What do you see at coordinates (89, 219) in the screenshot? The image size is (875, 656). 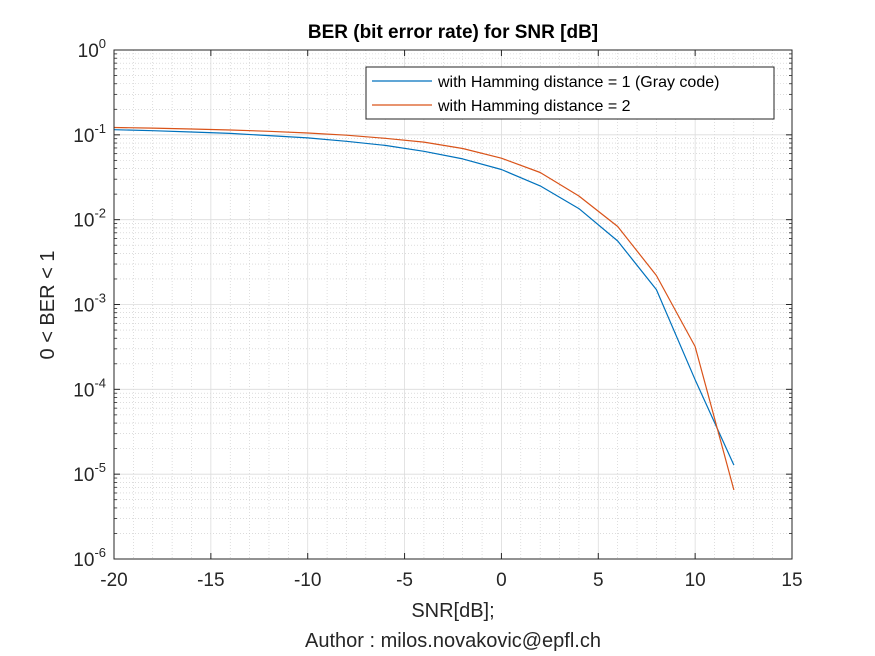 I see `y-tick-label: 10⁻²` at bounding box center [89, 219].